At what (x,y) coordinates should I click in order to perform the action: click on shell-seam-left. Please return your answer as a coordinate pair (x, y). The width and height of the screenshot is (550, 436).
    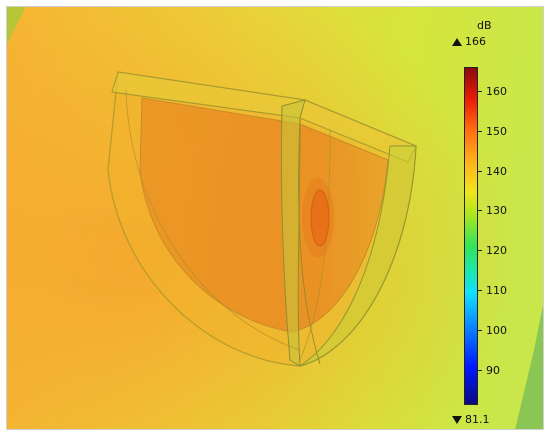
    Looking at the image, I should click on (309, 241).